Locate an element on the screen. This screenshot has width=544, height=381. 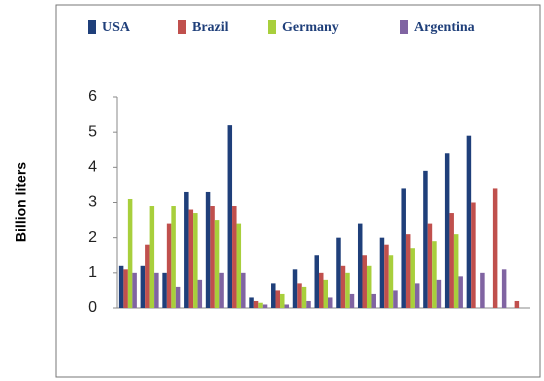
y-tick-label: 4 is located at coordinates (92, 167).